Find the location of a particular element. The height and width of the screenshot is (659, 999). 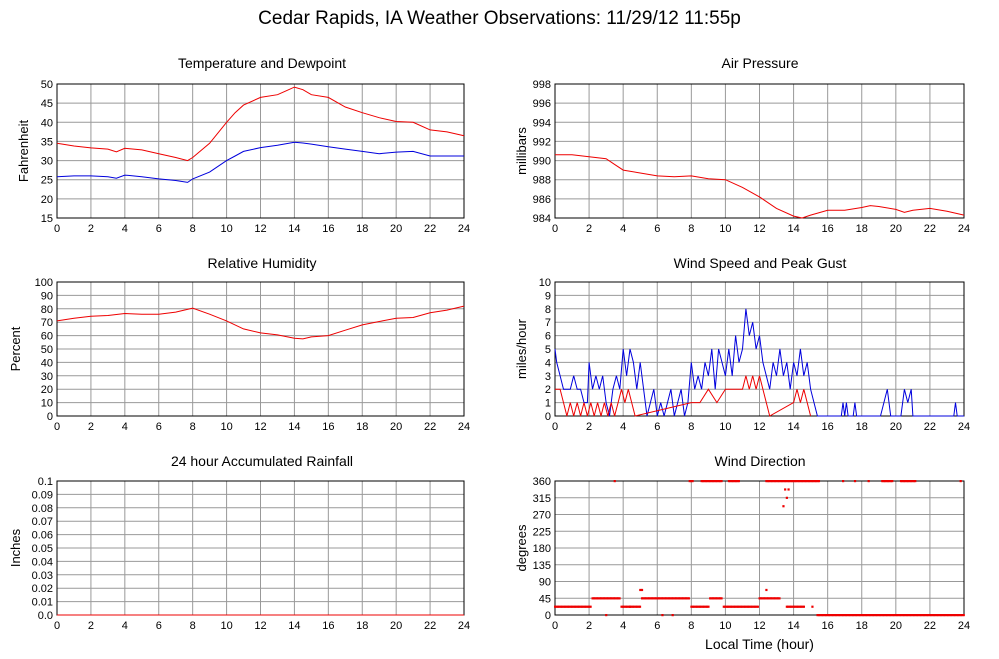

x-axis-label: Local Time (hour) is located at coordinates (759, 644).